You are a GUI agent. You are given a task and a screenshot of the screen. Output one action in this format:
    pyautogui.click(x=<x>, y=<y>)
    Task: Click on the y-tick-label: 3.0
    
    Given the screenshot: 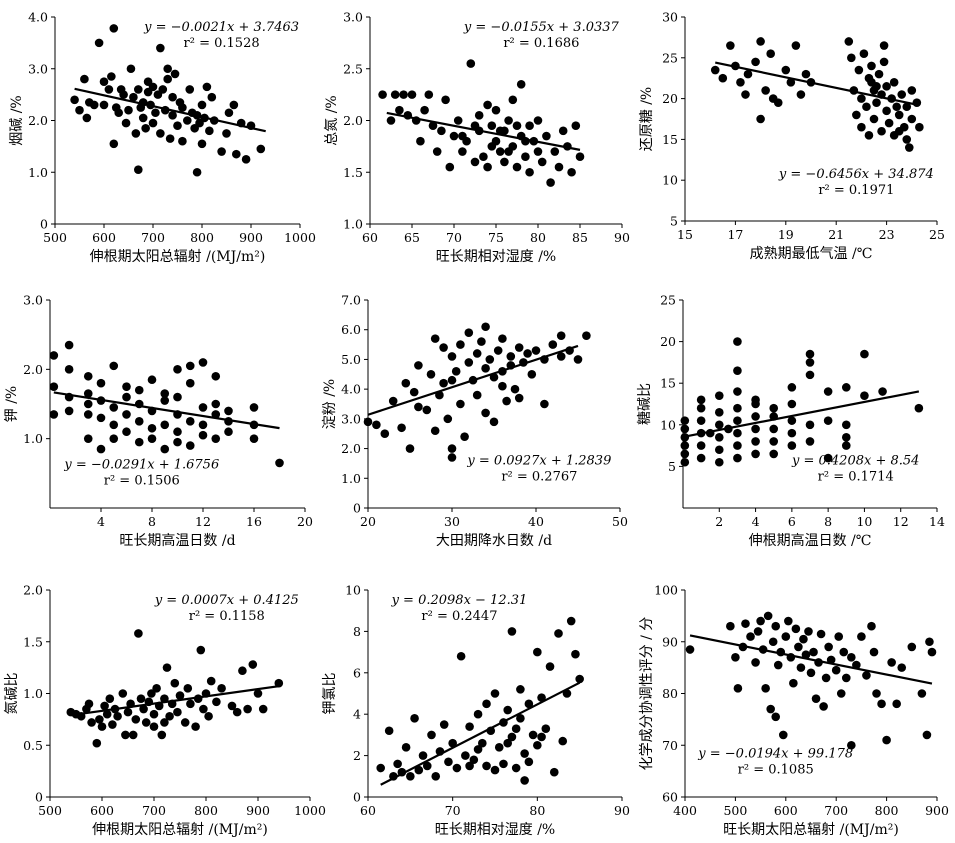 What is the action you would take?
    pyautogui.click(x=351, y=418)
    